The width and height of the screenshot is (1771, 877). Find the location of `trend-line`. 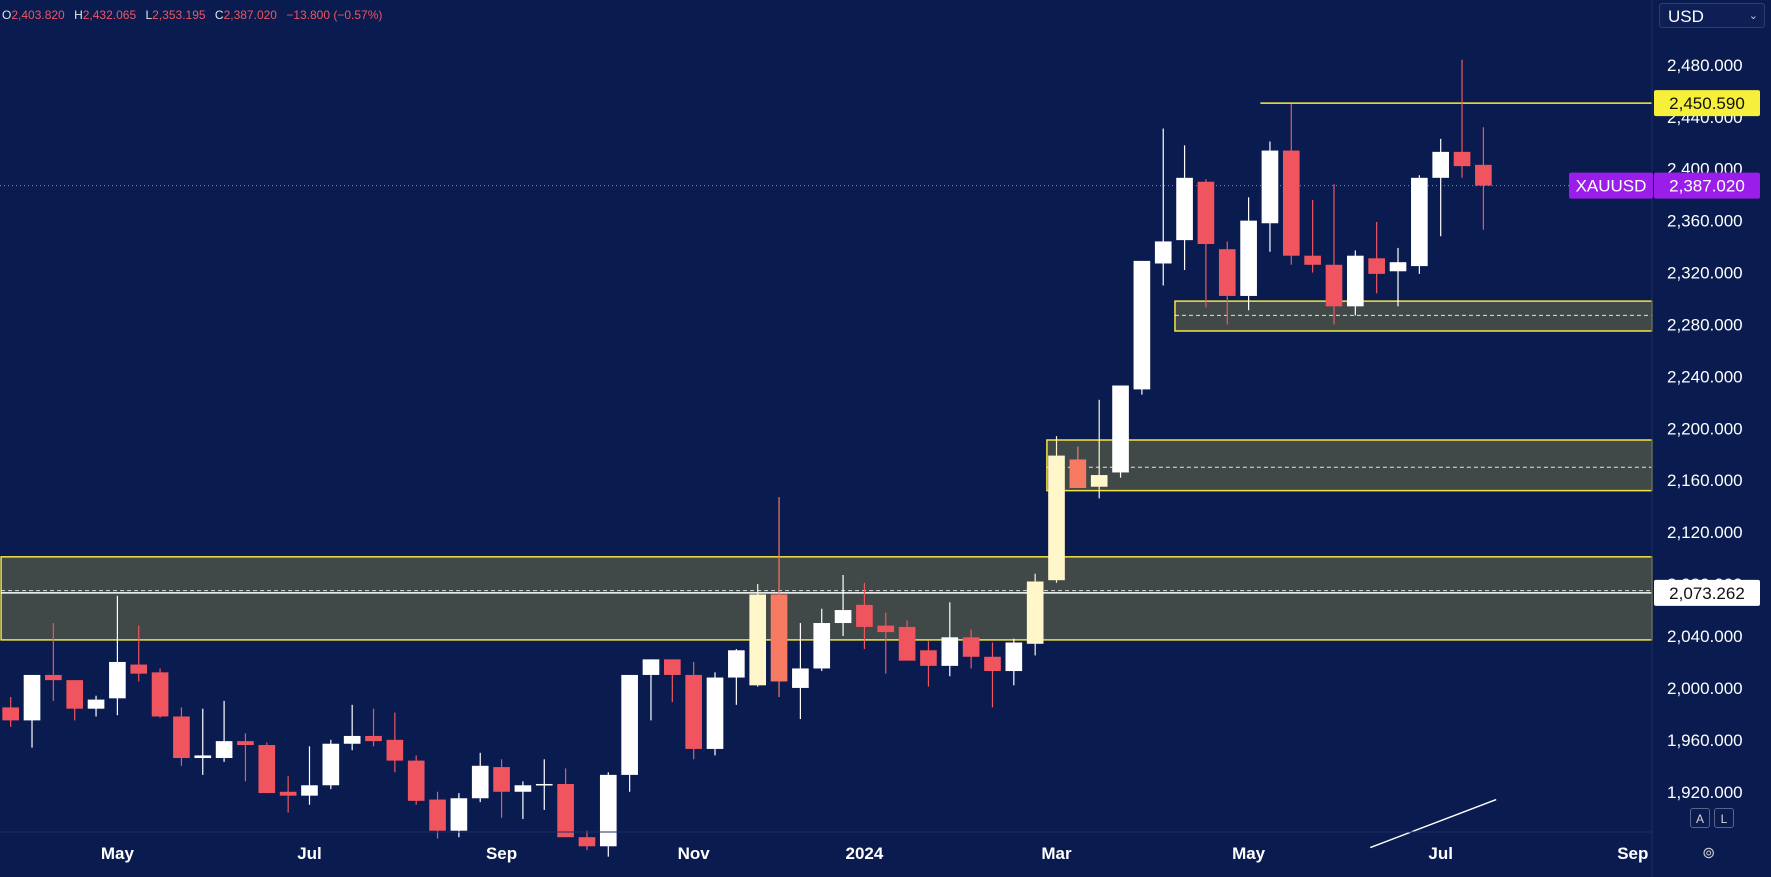

trend-line is located at coordinates (1433, 823).